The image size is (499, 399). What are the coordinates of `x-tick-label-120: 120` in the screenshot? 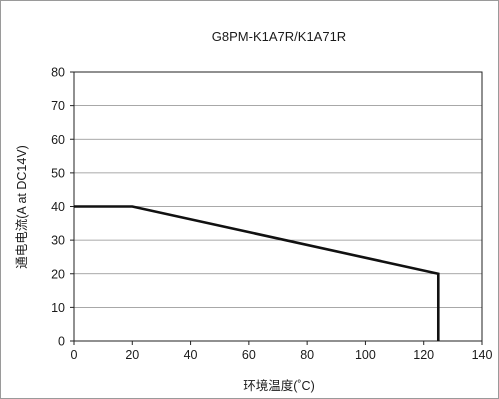 It's located at (423, 355).